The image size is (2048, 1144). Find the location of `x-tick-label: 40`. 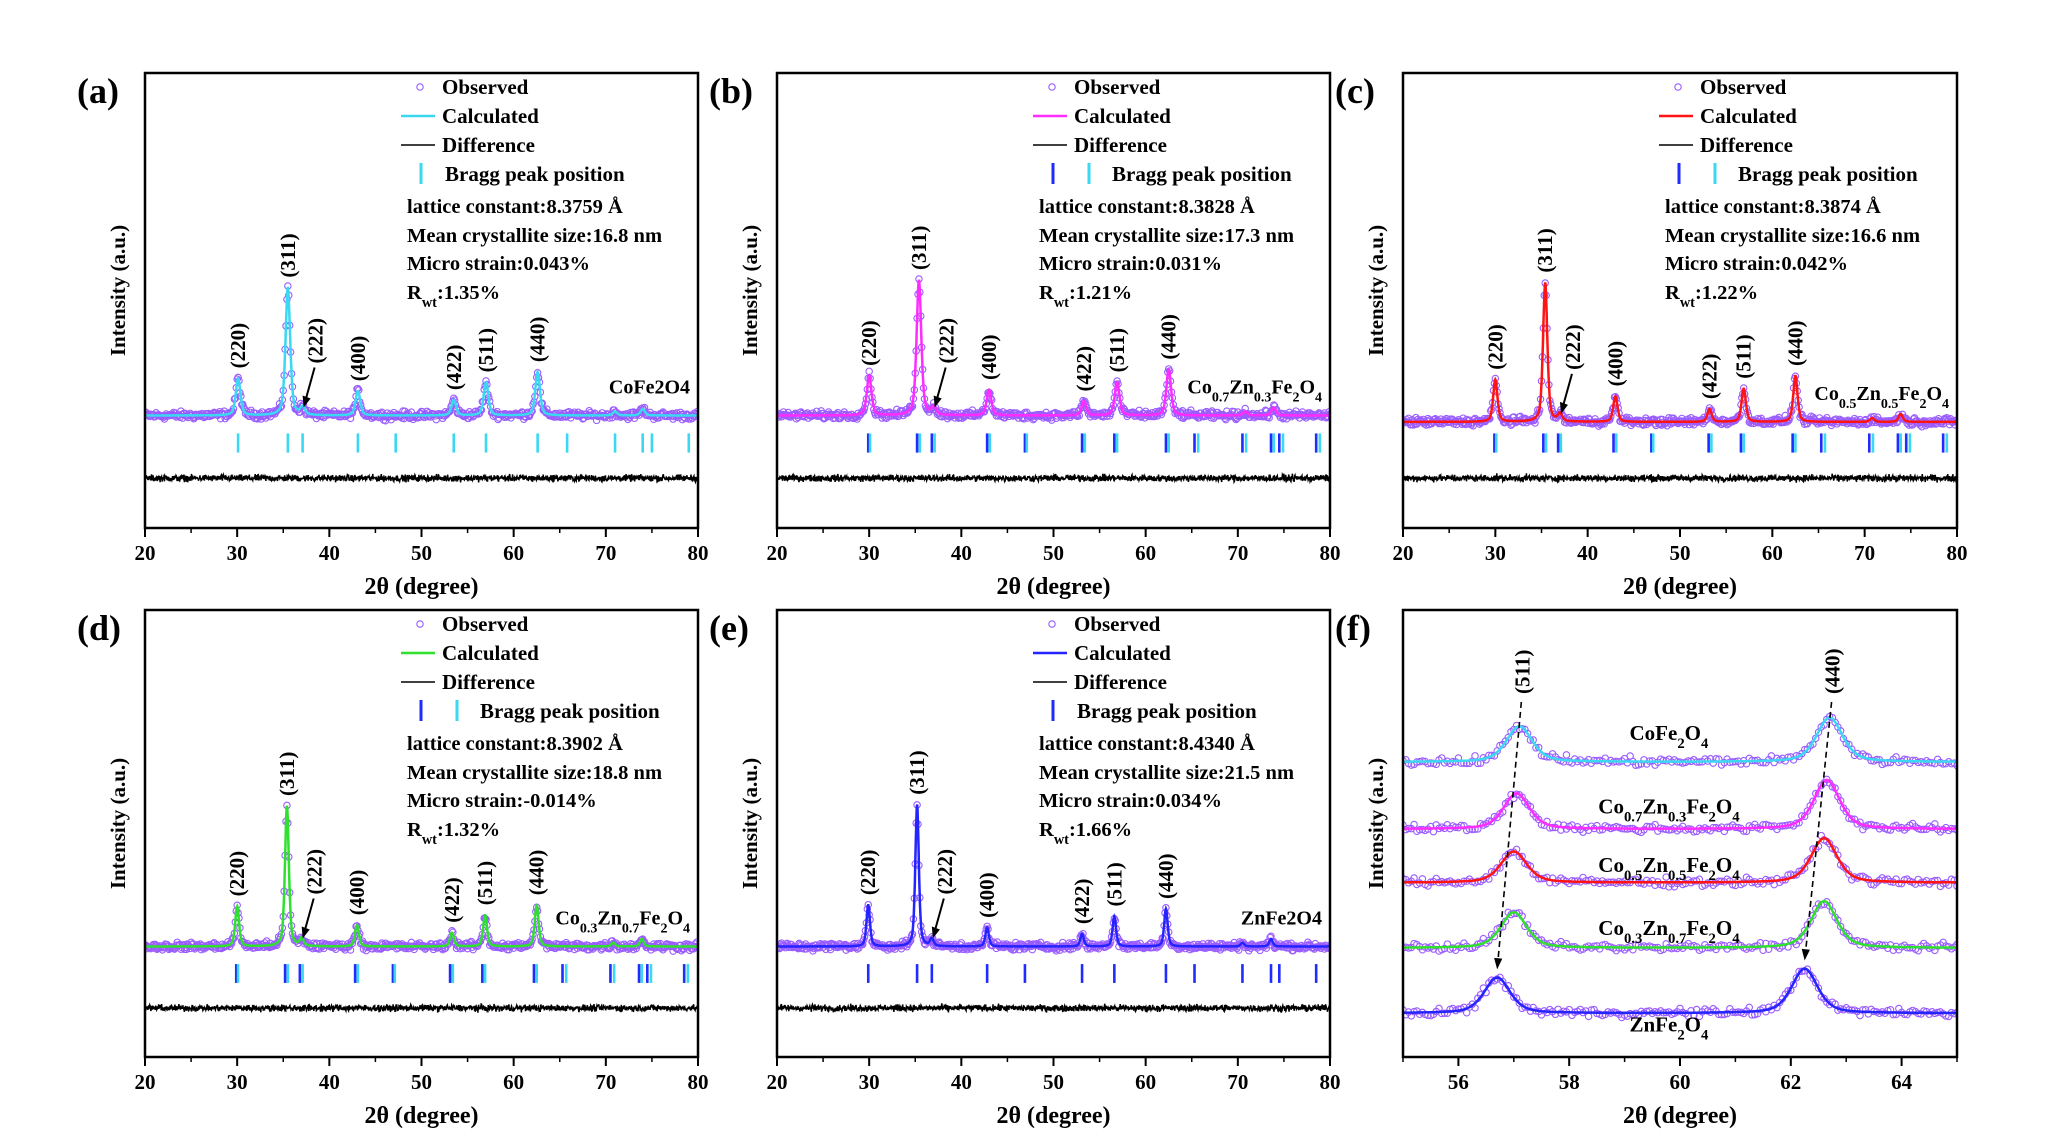

x-tick-label: 40 is located at coordinates (961, 1082).